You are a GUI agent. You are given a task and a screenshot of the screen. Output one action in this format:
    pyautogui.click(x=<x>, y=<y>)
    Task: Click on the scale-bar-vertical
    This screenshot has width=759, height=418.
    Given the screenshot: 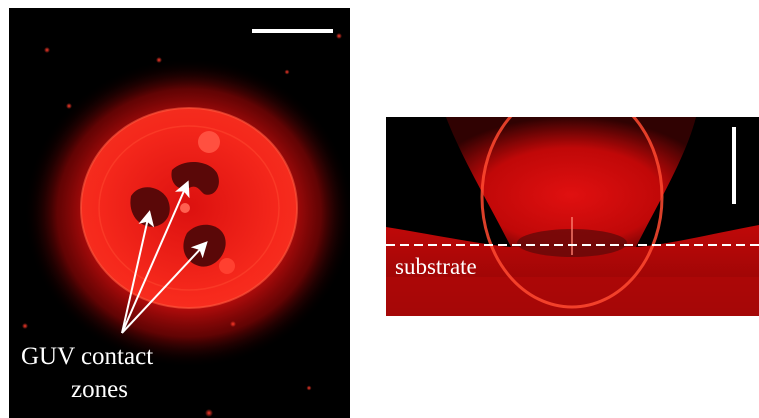 What is the action you would take?
    pyautogui.click(x=734, y=165)
    